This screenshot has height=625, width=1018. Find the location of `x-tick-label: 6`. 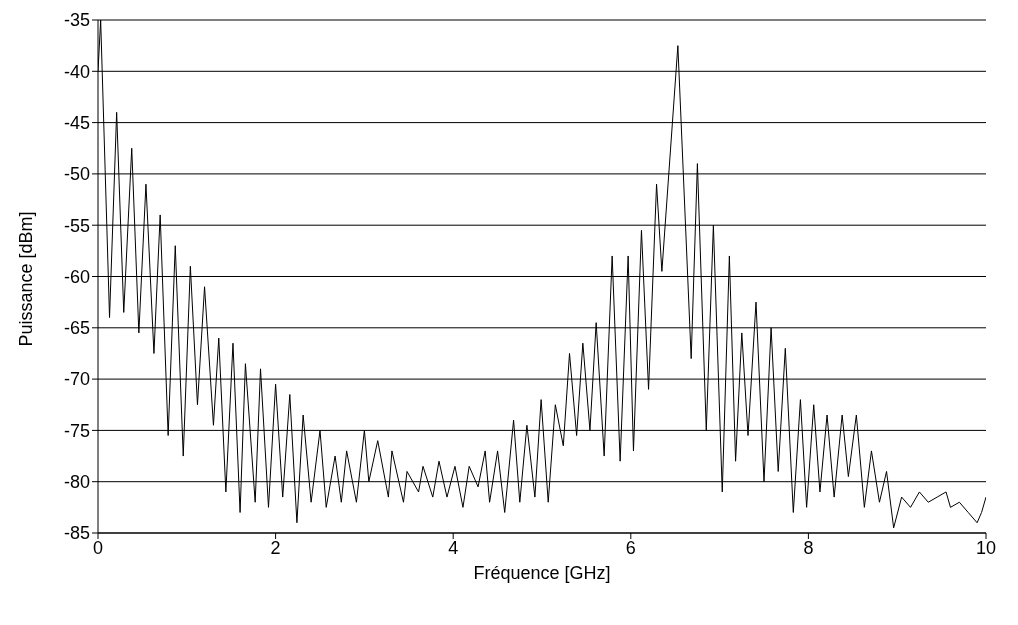

x-tick-label: 6 is located at coordinates (630, 547).